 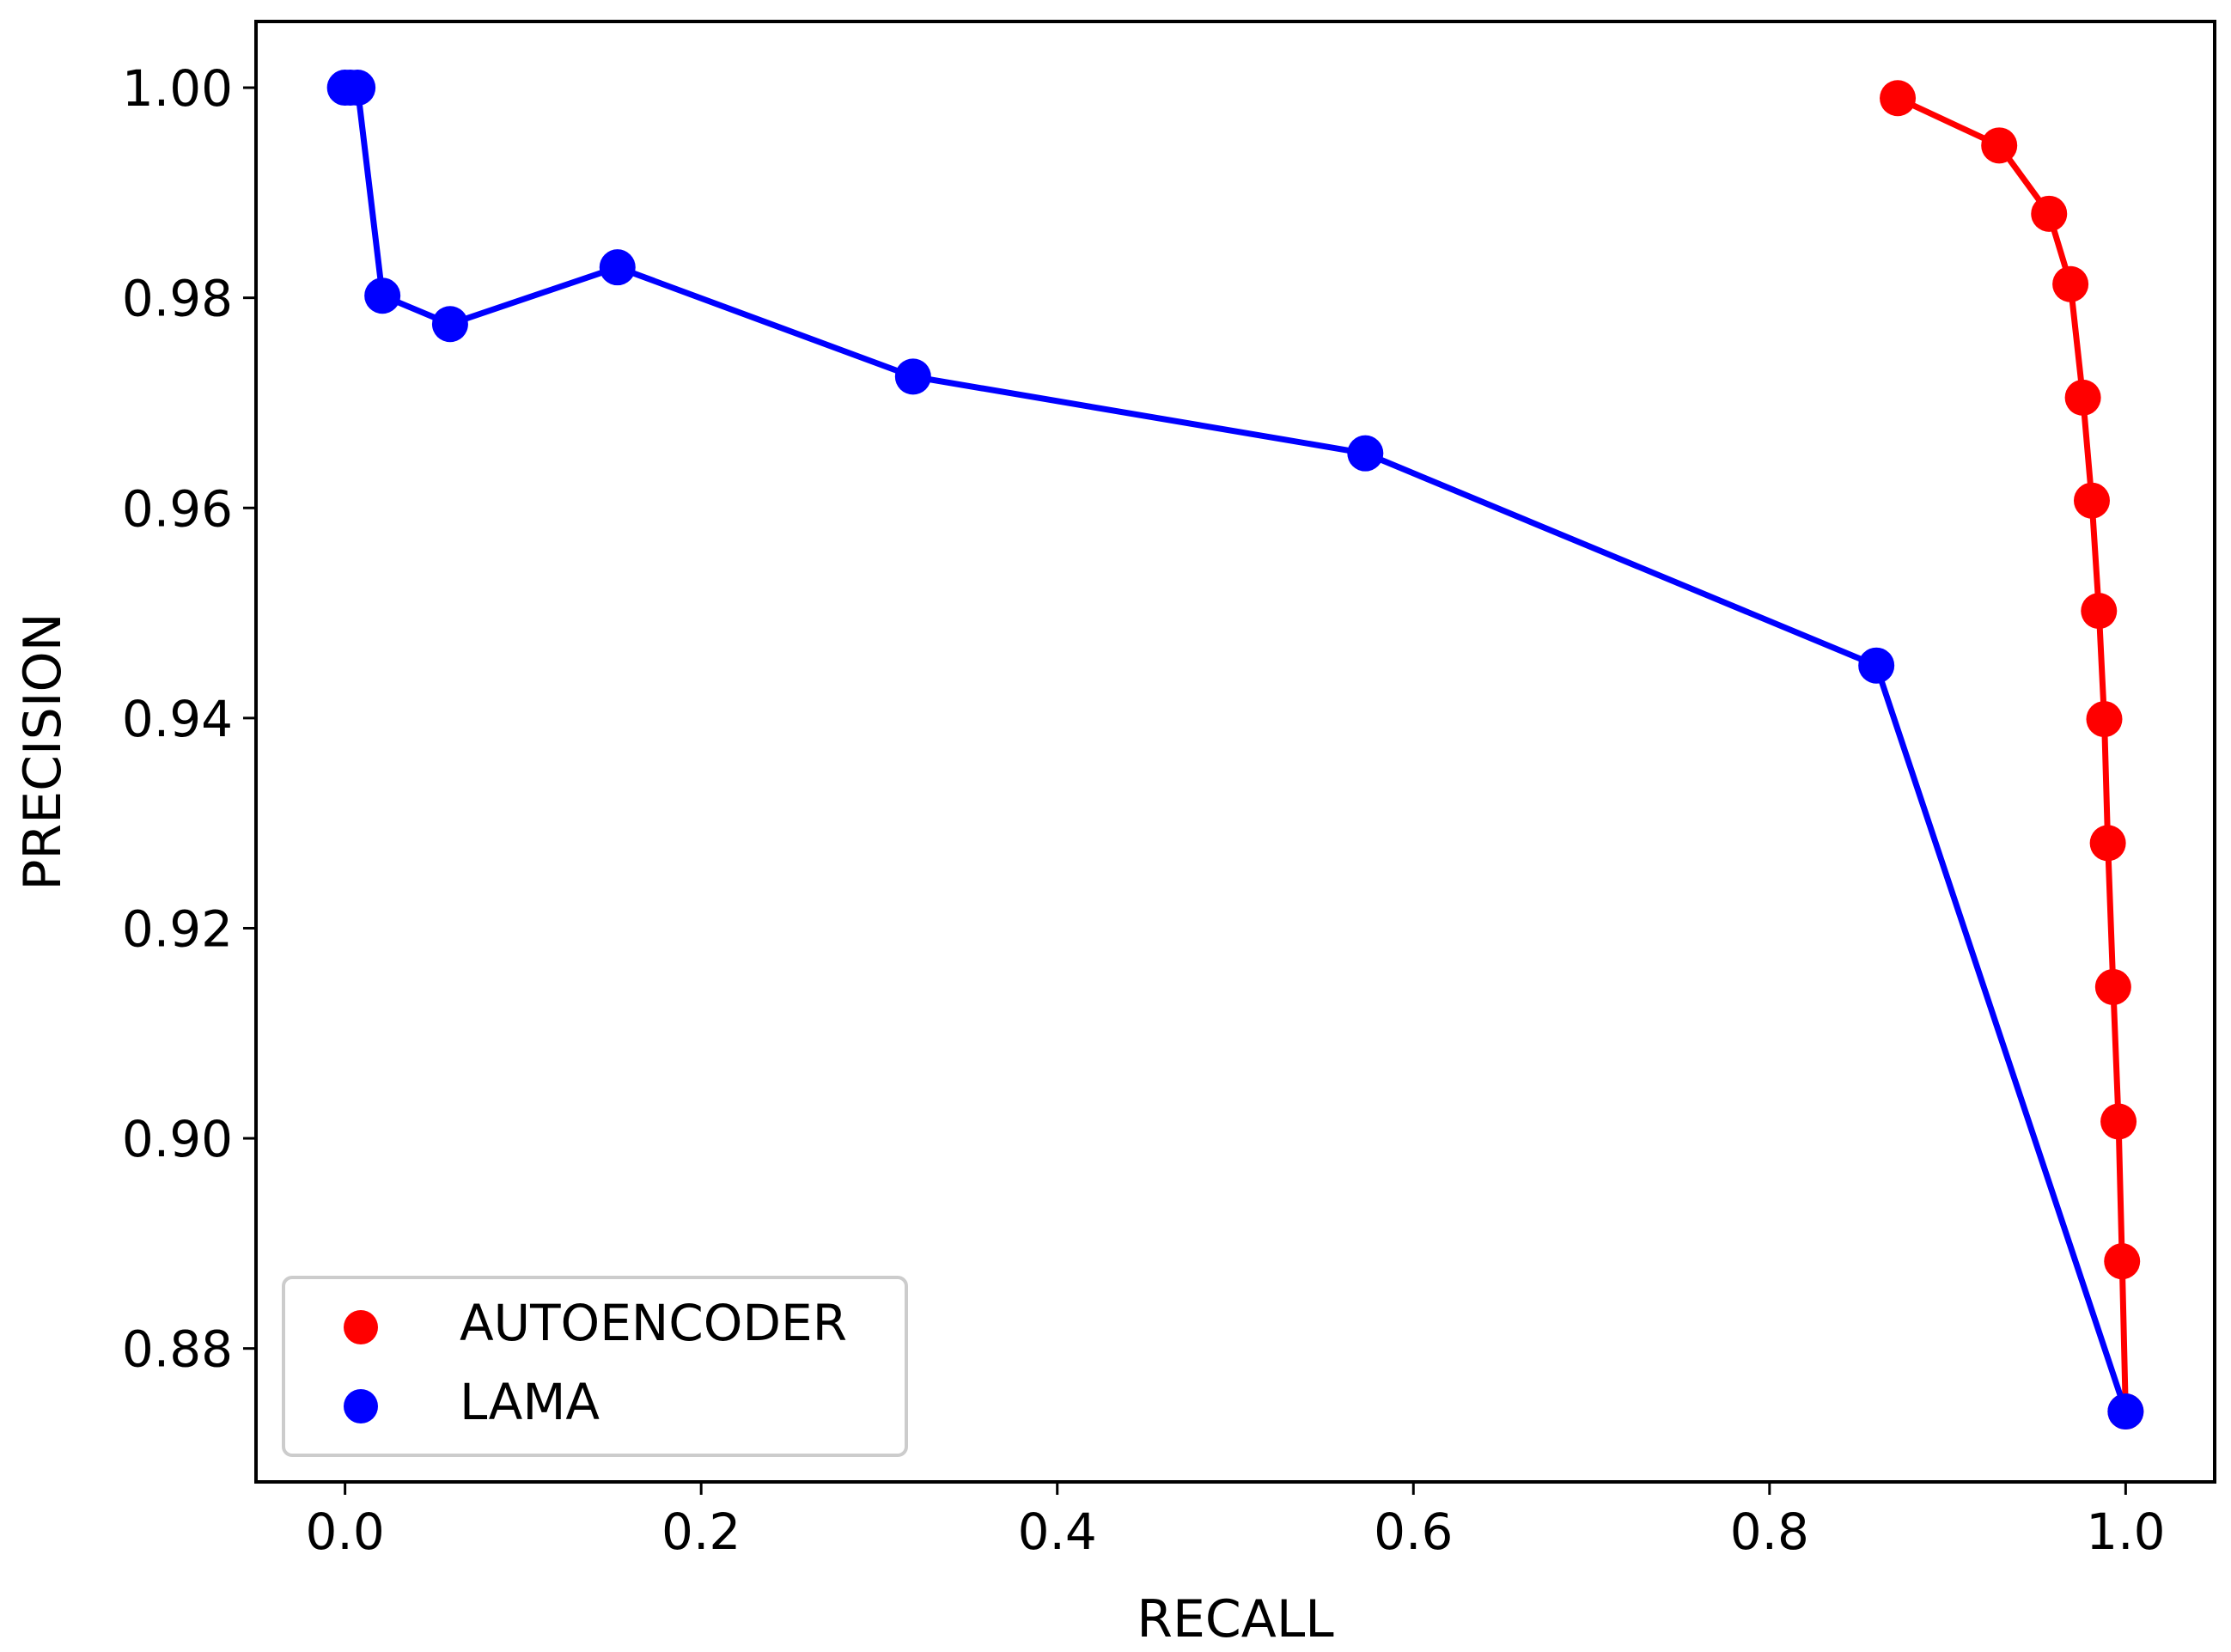 I want to click on y-tick-label: 0.92, so click(x=177, y=929).